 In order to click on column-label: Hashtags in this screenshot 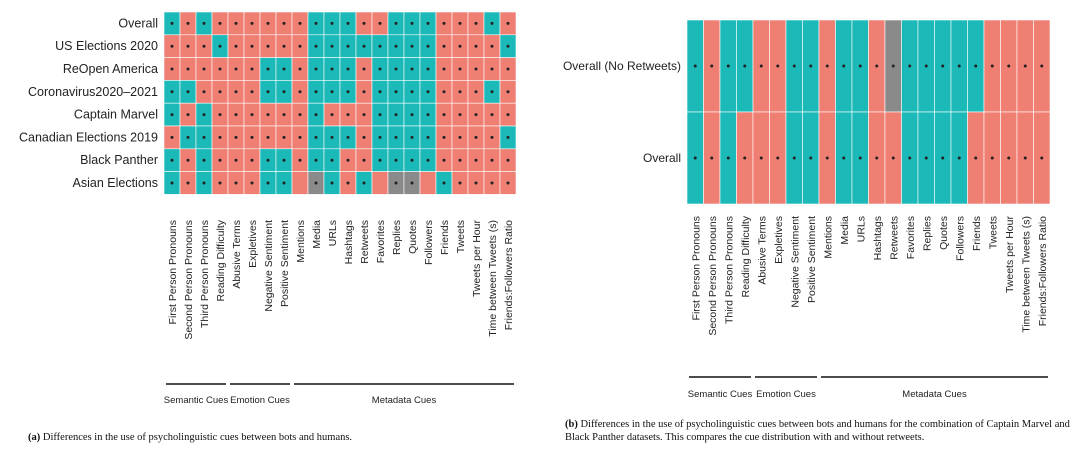, I will do `click(878, 238)`.